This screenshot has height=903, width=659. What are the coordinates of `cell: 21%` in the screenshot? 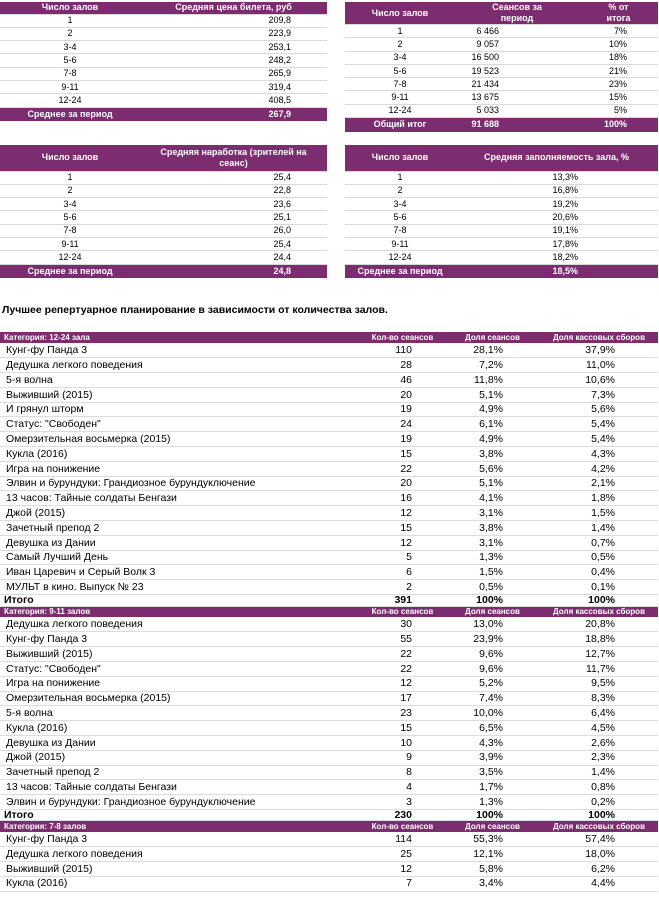 It's located at (618, 71).